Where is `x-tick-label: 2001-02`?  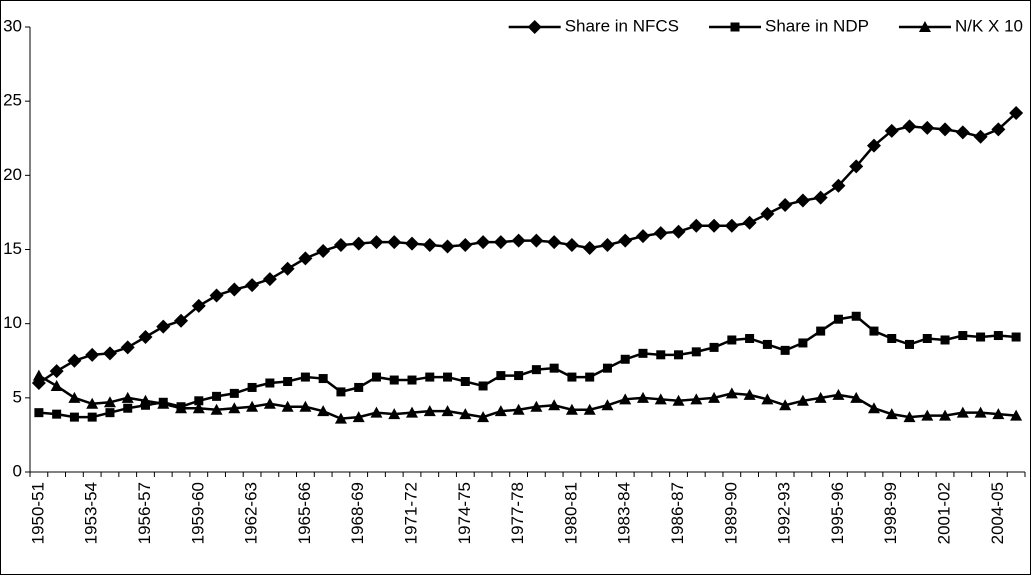
x-tick-label: 2001-02 is located at coordinates (944, 513).